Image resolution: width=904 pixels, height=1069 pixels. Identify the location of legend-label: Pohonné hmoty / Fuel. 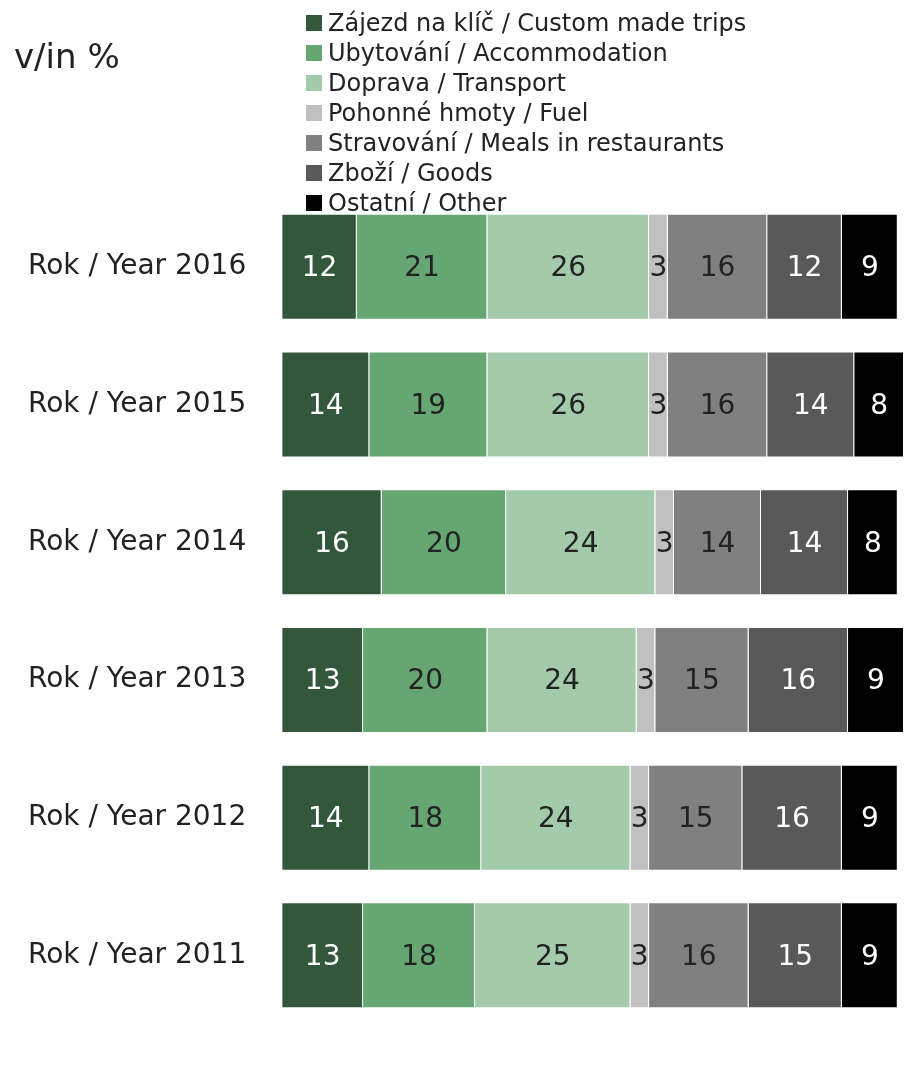
(458, 113).